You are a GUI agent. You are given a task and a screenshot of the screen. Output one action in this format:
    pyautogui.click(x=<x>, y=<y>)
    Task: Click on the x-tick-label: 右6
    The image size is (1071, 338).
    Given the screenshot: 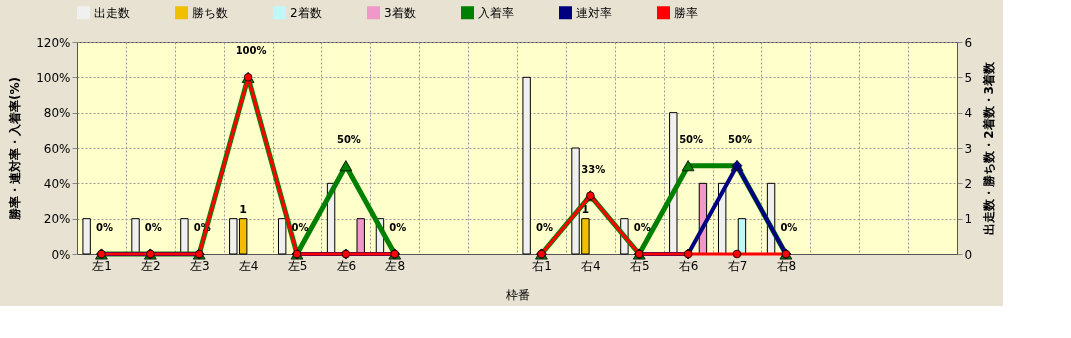 What is the action you would take?
    pyautogui.click(x=688, y=265)
    